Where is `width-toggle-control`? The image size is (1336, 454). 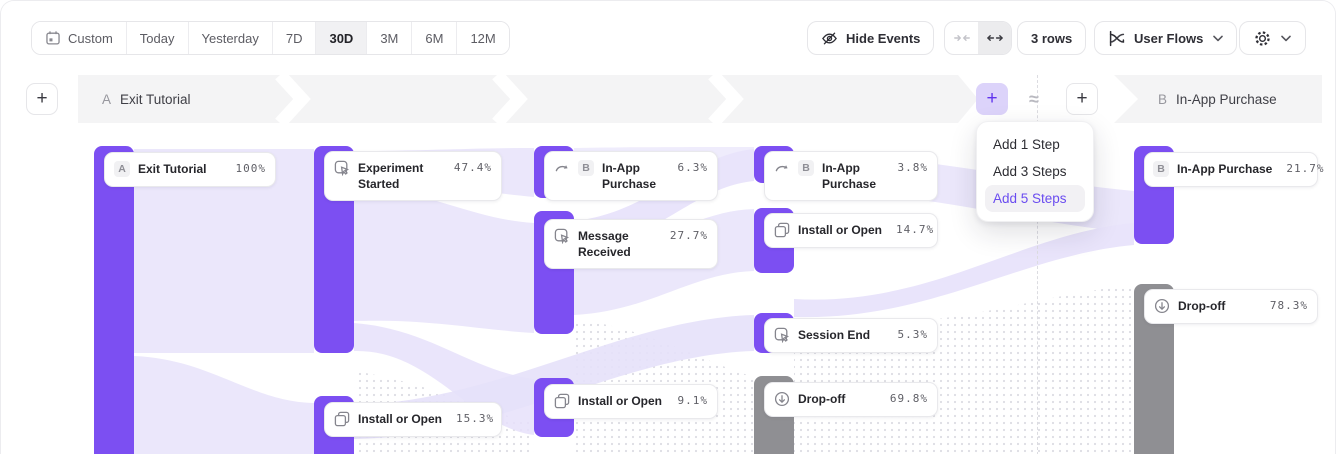 width-toggle-control is located at coordinates (978, 38).